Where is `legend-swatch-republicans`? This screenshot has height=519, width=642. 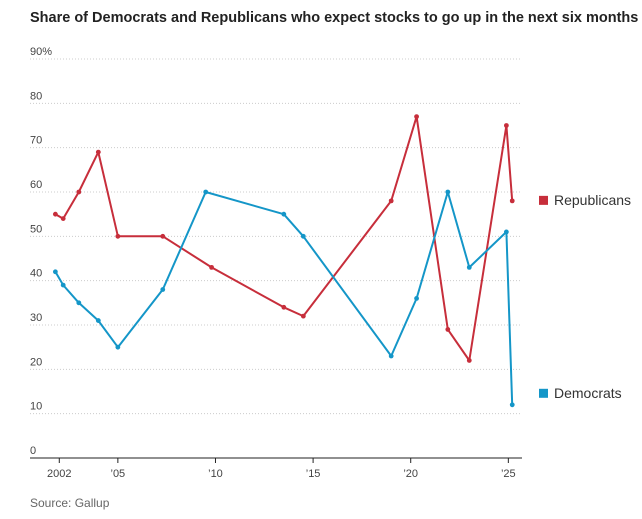
legend-swatch-republicans is located at coordinates (543, 200).